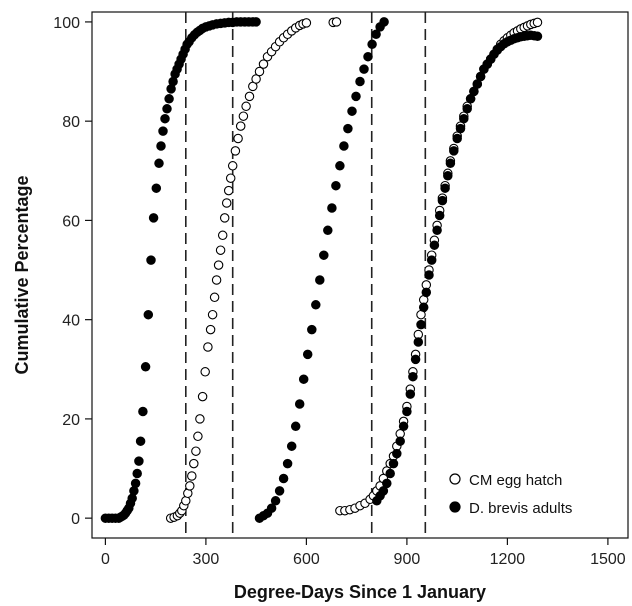  Describe the element at coordinates (407, 559) in the screenshot. I see `x-tick-label: 900` at that location.